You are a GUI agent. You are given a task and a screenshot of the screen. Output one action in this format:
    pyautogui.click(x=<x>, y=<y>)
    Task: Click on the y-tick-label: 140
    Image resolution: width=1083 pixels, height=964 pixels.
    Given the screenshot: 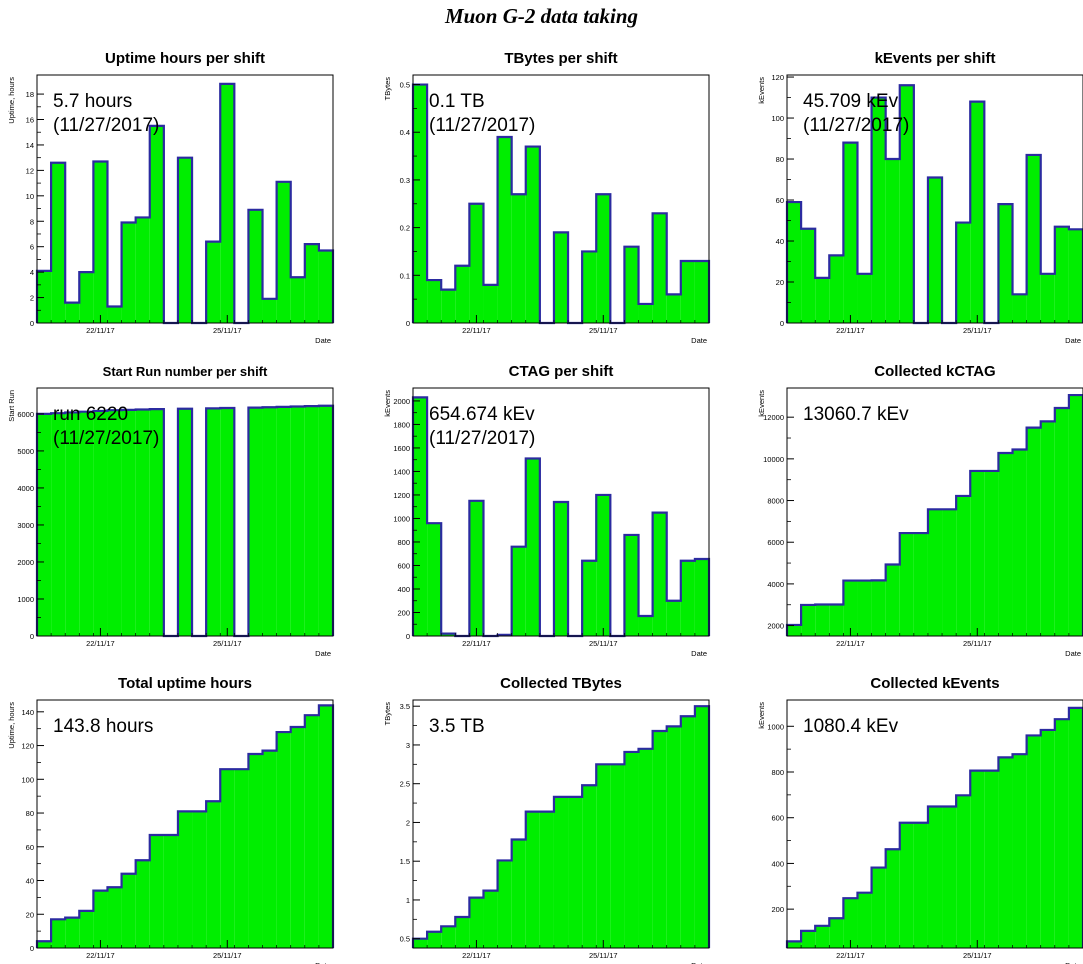 What is the action you would take?
    pyautogui.click(x=27, y=712)
    